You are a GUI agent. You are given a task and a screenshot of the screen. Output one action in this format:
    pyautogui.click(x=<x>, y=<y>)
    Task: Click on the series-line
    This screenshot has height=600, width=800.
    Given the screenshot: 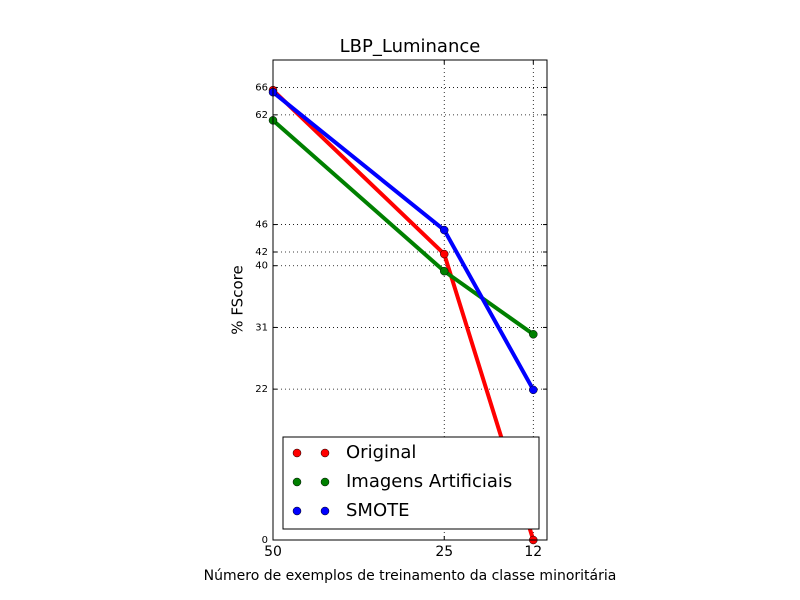 What is the action you would take?
    pyautogui.click(x=403, y=227)
    